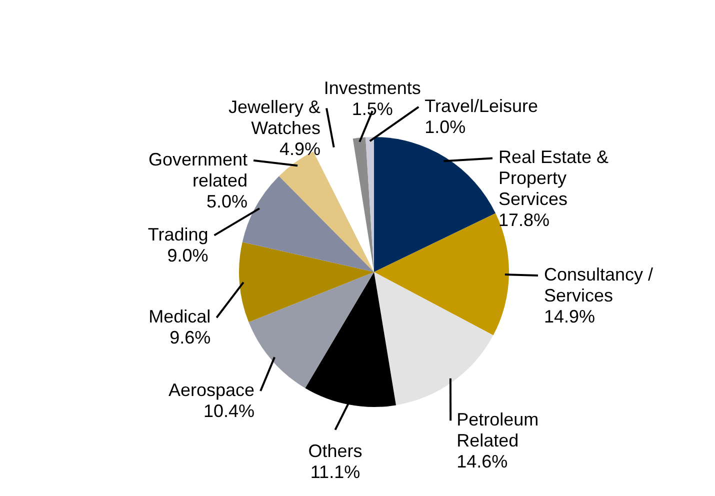 This screenshot has width=715, height=496. I want to click on data-label: 17.8%, so click(524, 220).